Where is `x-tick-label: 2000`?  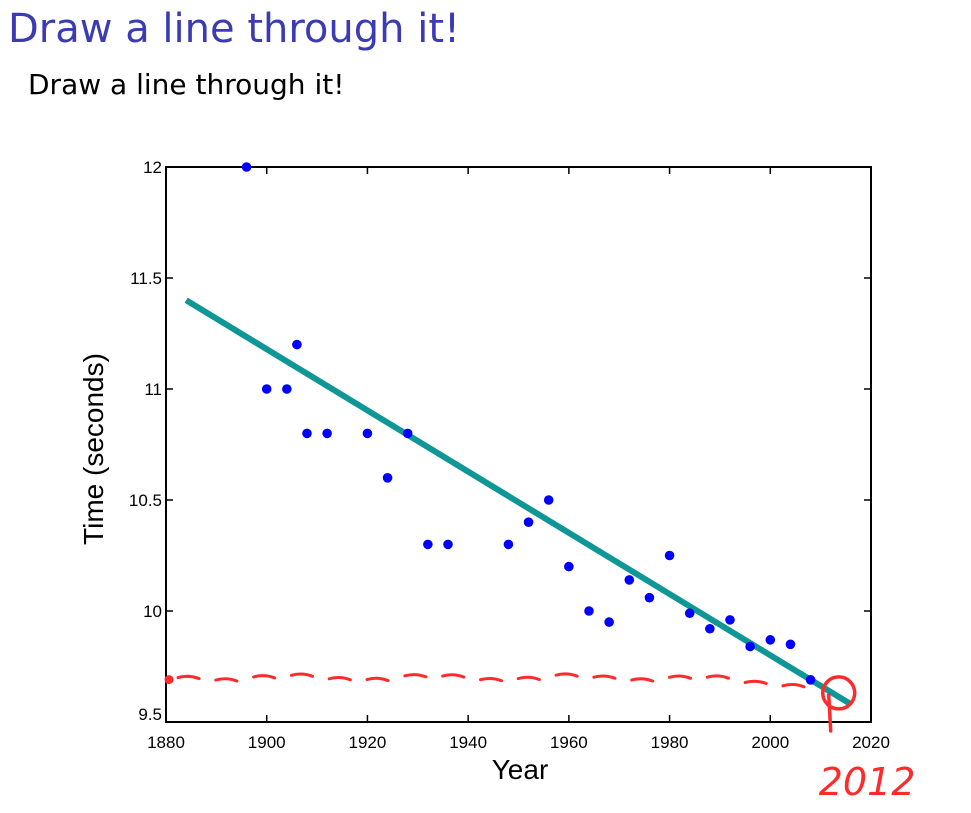
x-tick-label: 2000 is located at coordinates (770, 742).